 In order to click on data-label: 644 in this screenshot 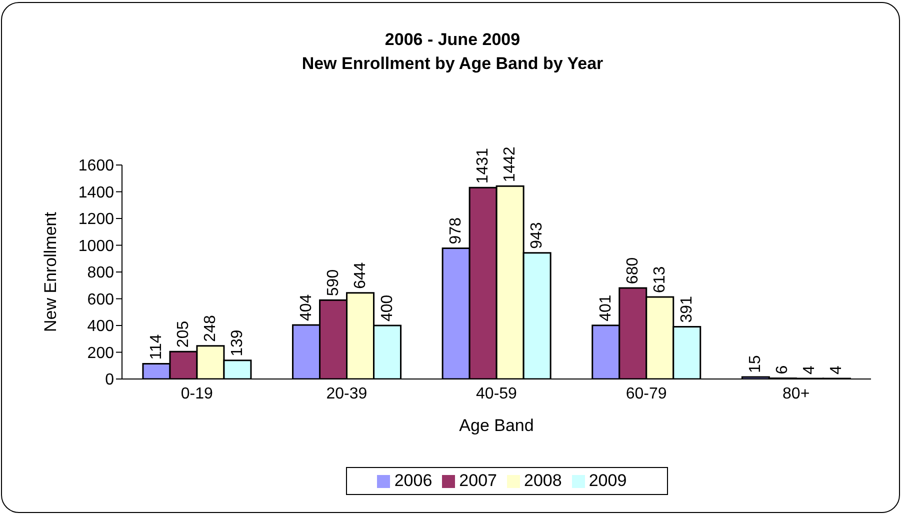, I will do `click(360, 275)`.